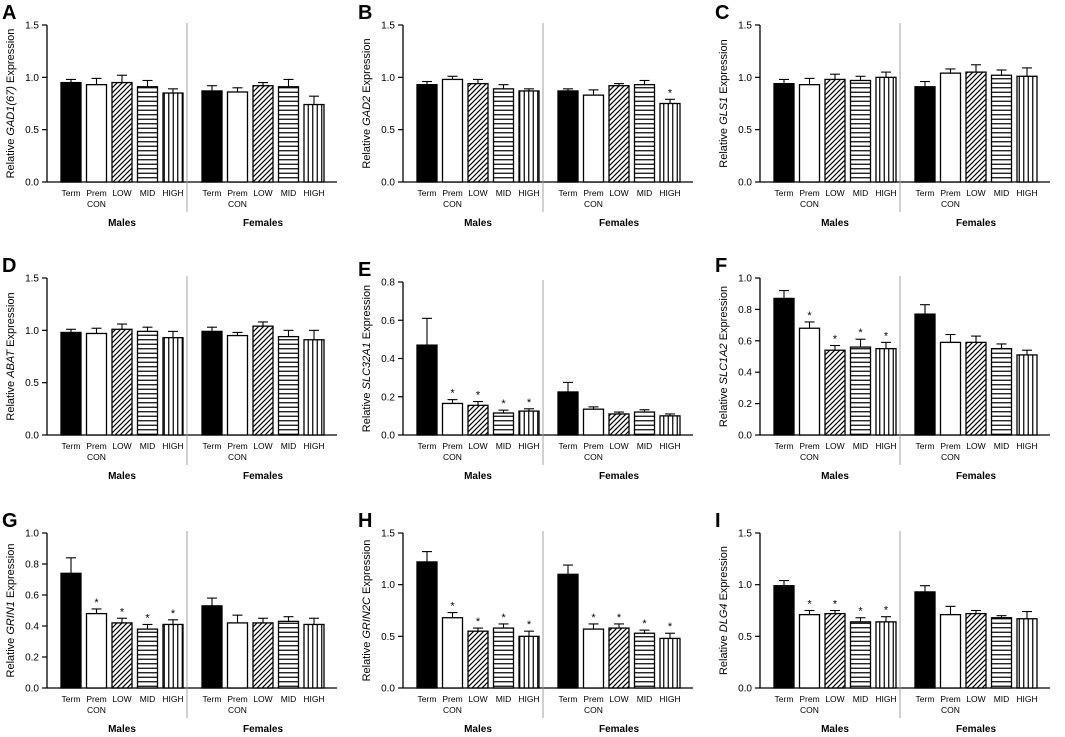 Image resolution: width=1065 pixels, height=737 pixels. Describe the element at coordinates (365, 13) in the screenshot. I see `panel-letter: B` at that location.